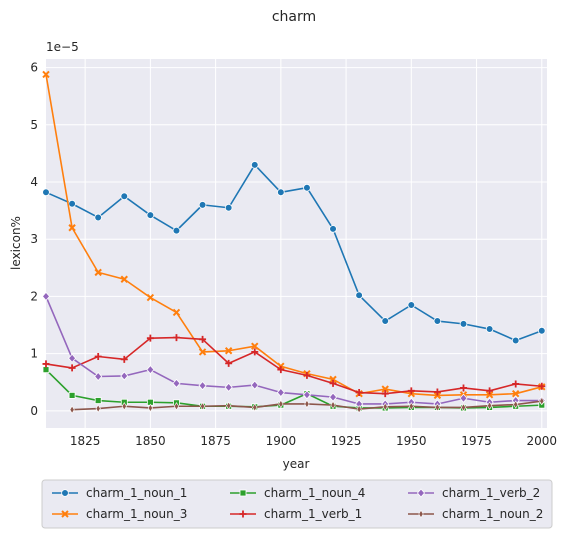 This screenshot has height=541, width=563. Describe the element at coordinates (150, 441) in the screenshot. I see `x-tick-label: 1850` at that location.